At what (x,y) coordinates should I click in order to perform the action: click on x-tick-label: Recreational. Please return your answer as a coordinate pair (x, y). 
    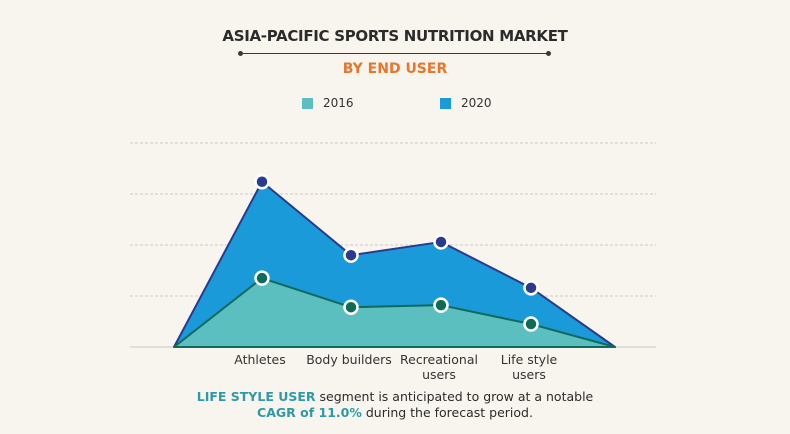
    Looking at the image, I should click on (439, 359).